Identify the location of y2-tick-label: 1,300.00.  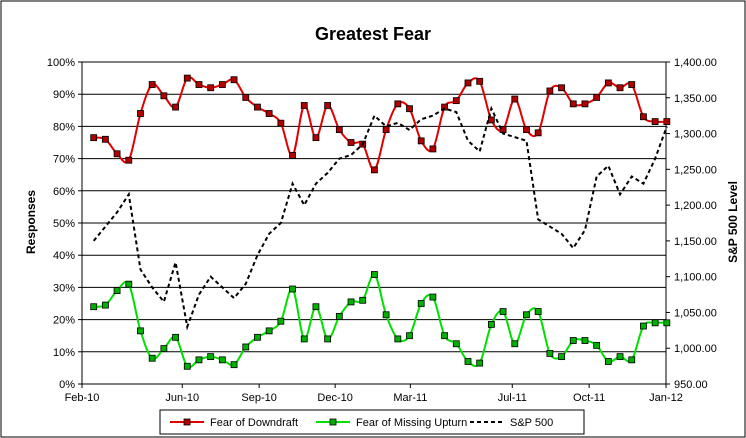
(695, 135).